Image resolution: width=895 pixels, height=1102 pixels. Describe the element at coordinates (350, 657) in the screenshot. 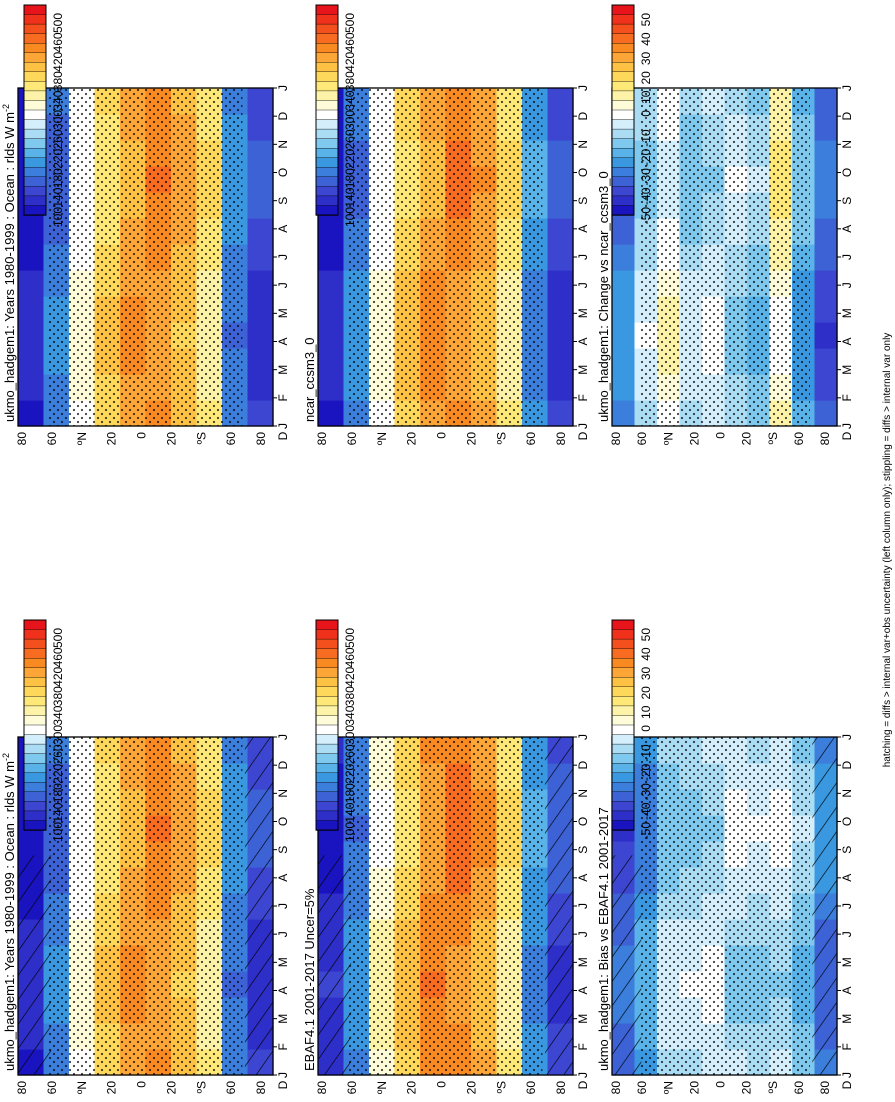

I see `colorbar-tick-label: 460` at that location.